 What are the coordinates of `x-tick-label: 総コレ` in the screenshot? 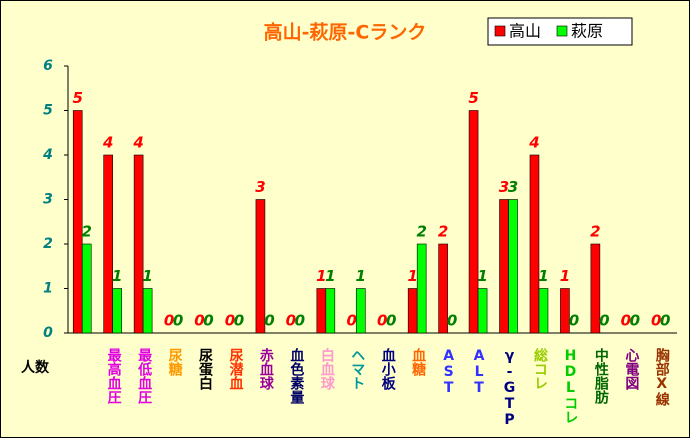 It's located at (540, 368).